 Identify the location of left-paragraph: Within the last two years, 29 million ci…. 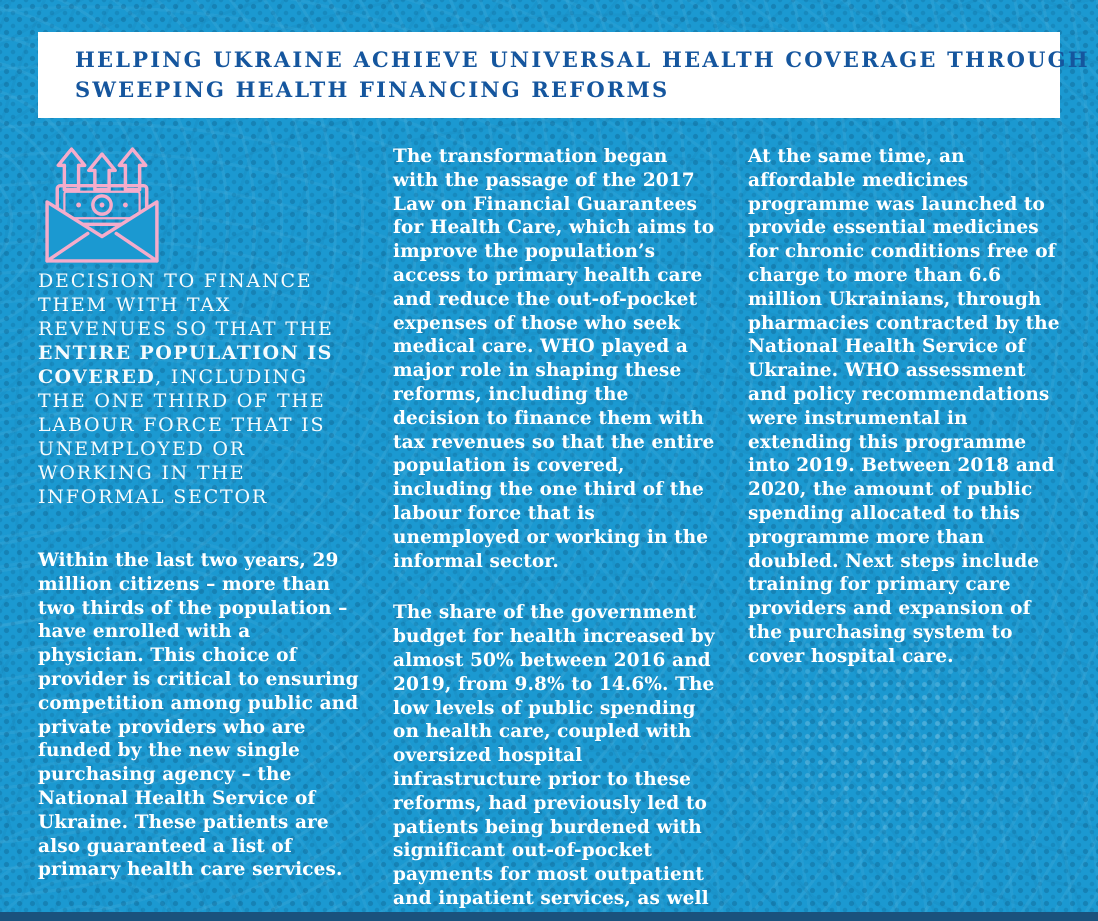
(198, 715).